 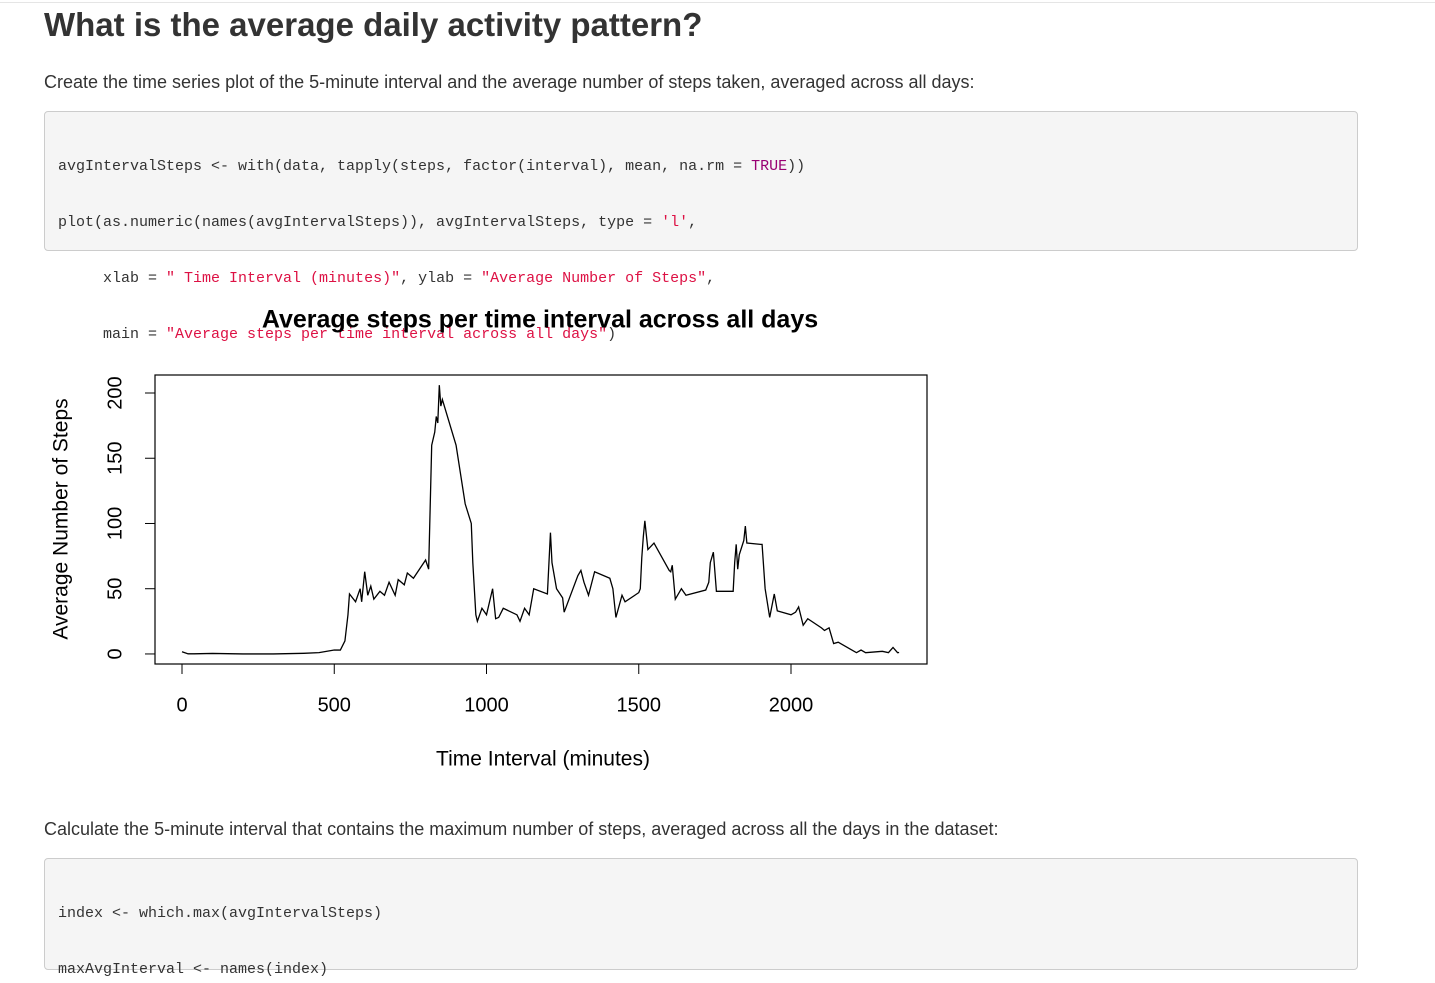 I want to click on x-tick-label: 1000, so click(x=486, y=705).